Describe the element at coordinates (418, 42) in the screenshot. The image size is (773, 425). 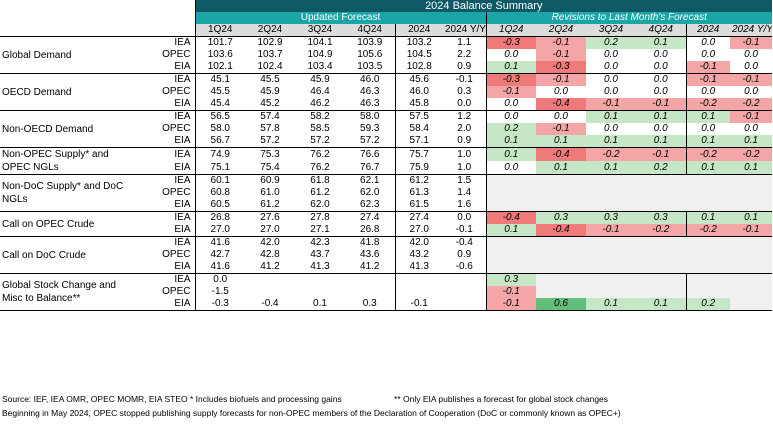
I see `forecast-value: 103.2` at that location.